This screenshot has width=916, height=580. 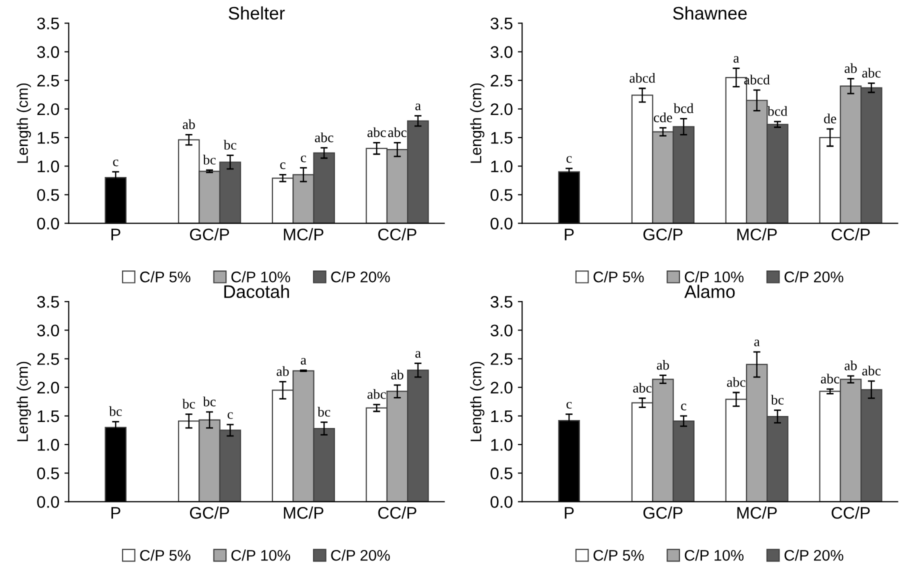 I want to click on chart-title: Alamo, so click(x=709, y=291).